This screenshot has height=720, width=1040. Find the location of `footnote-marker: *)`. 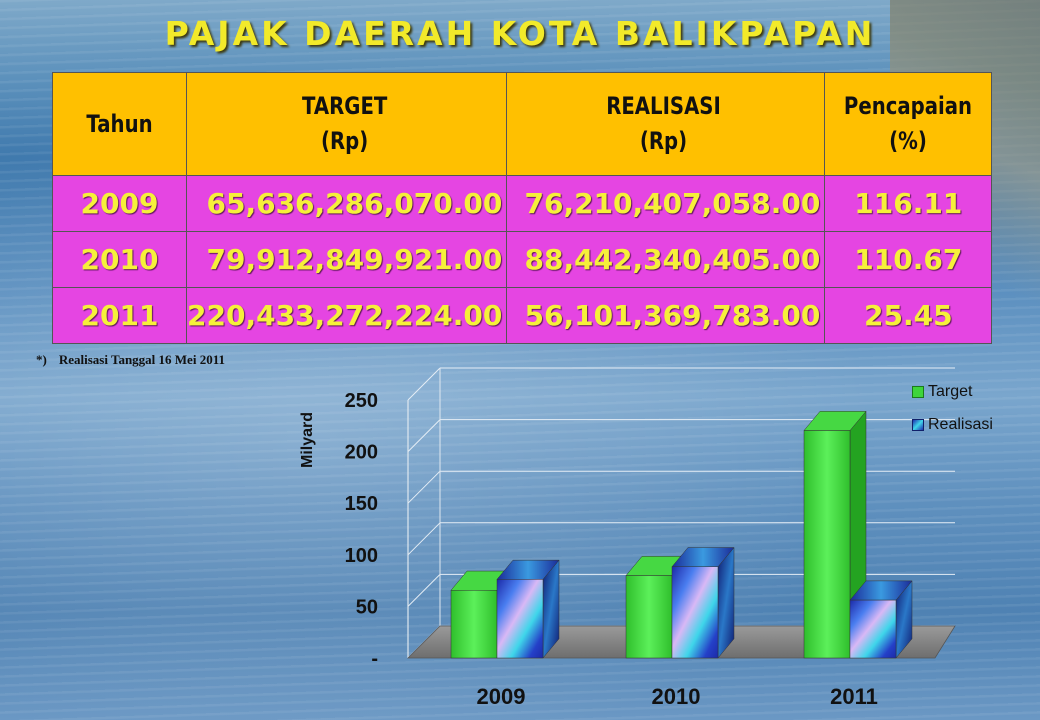

footnote-marker: *) is located at coordinates (41, 359).